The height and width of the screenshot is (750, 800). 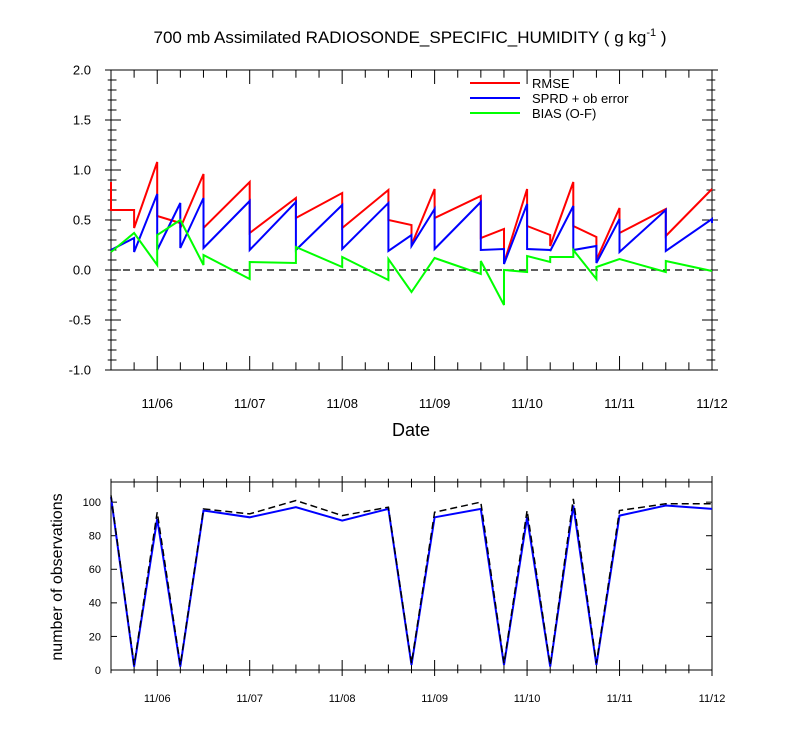 What do you see at coordinates (411, 430) in the screenshot?
I see `x-axis-label: Date` at bounding box center [411, 430].